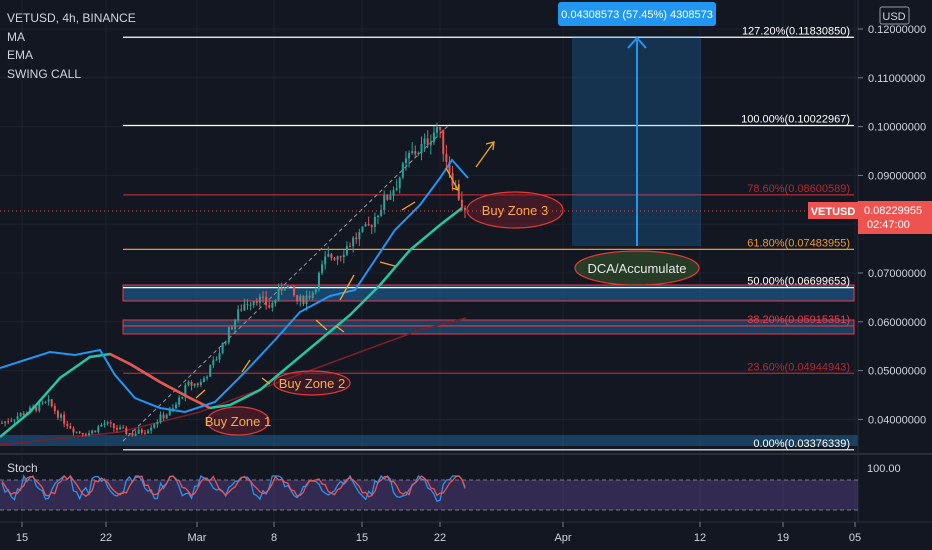 This screenshot has width=932, height=550. I want to click on buy-zone-2-label: Buy Zone 2, so click(312, 383).